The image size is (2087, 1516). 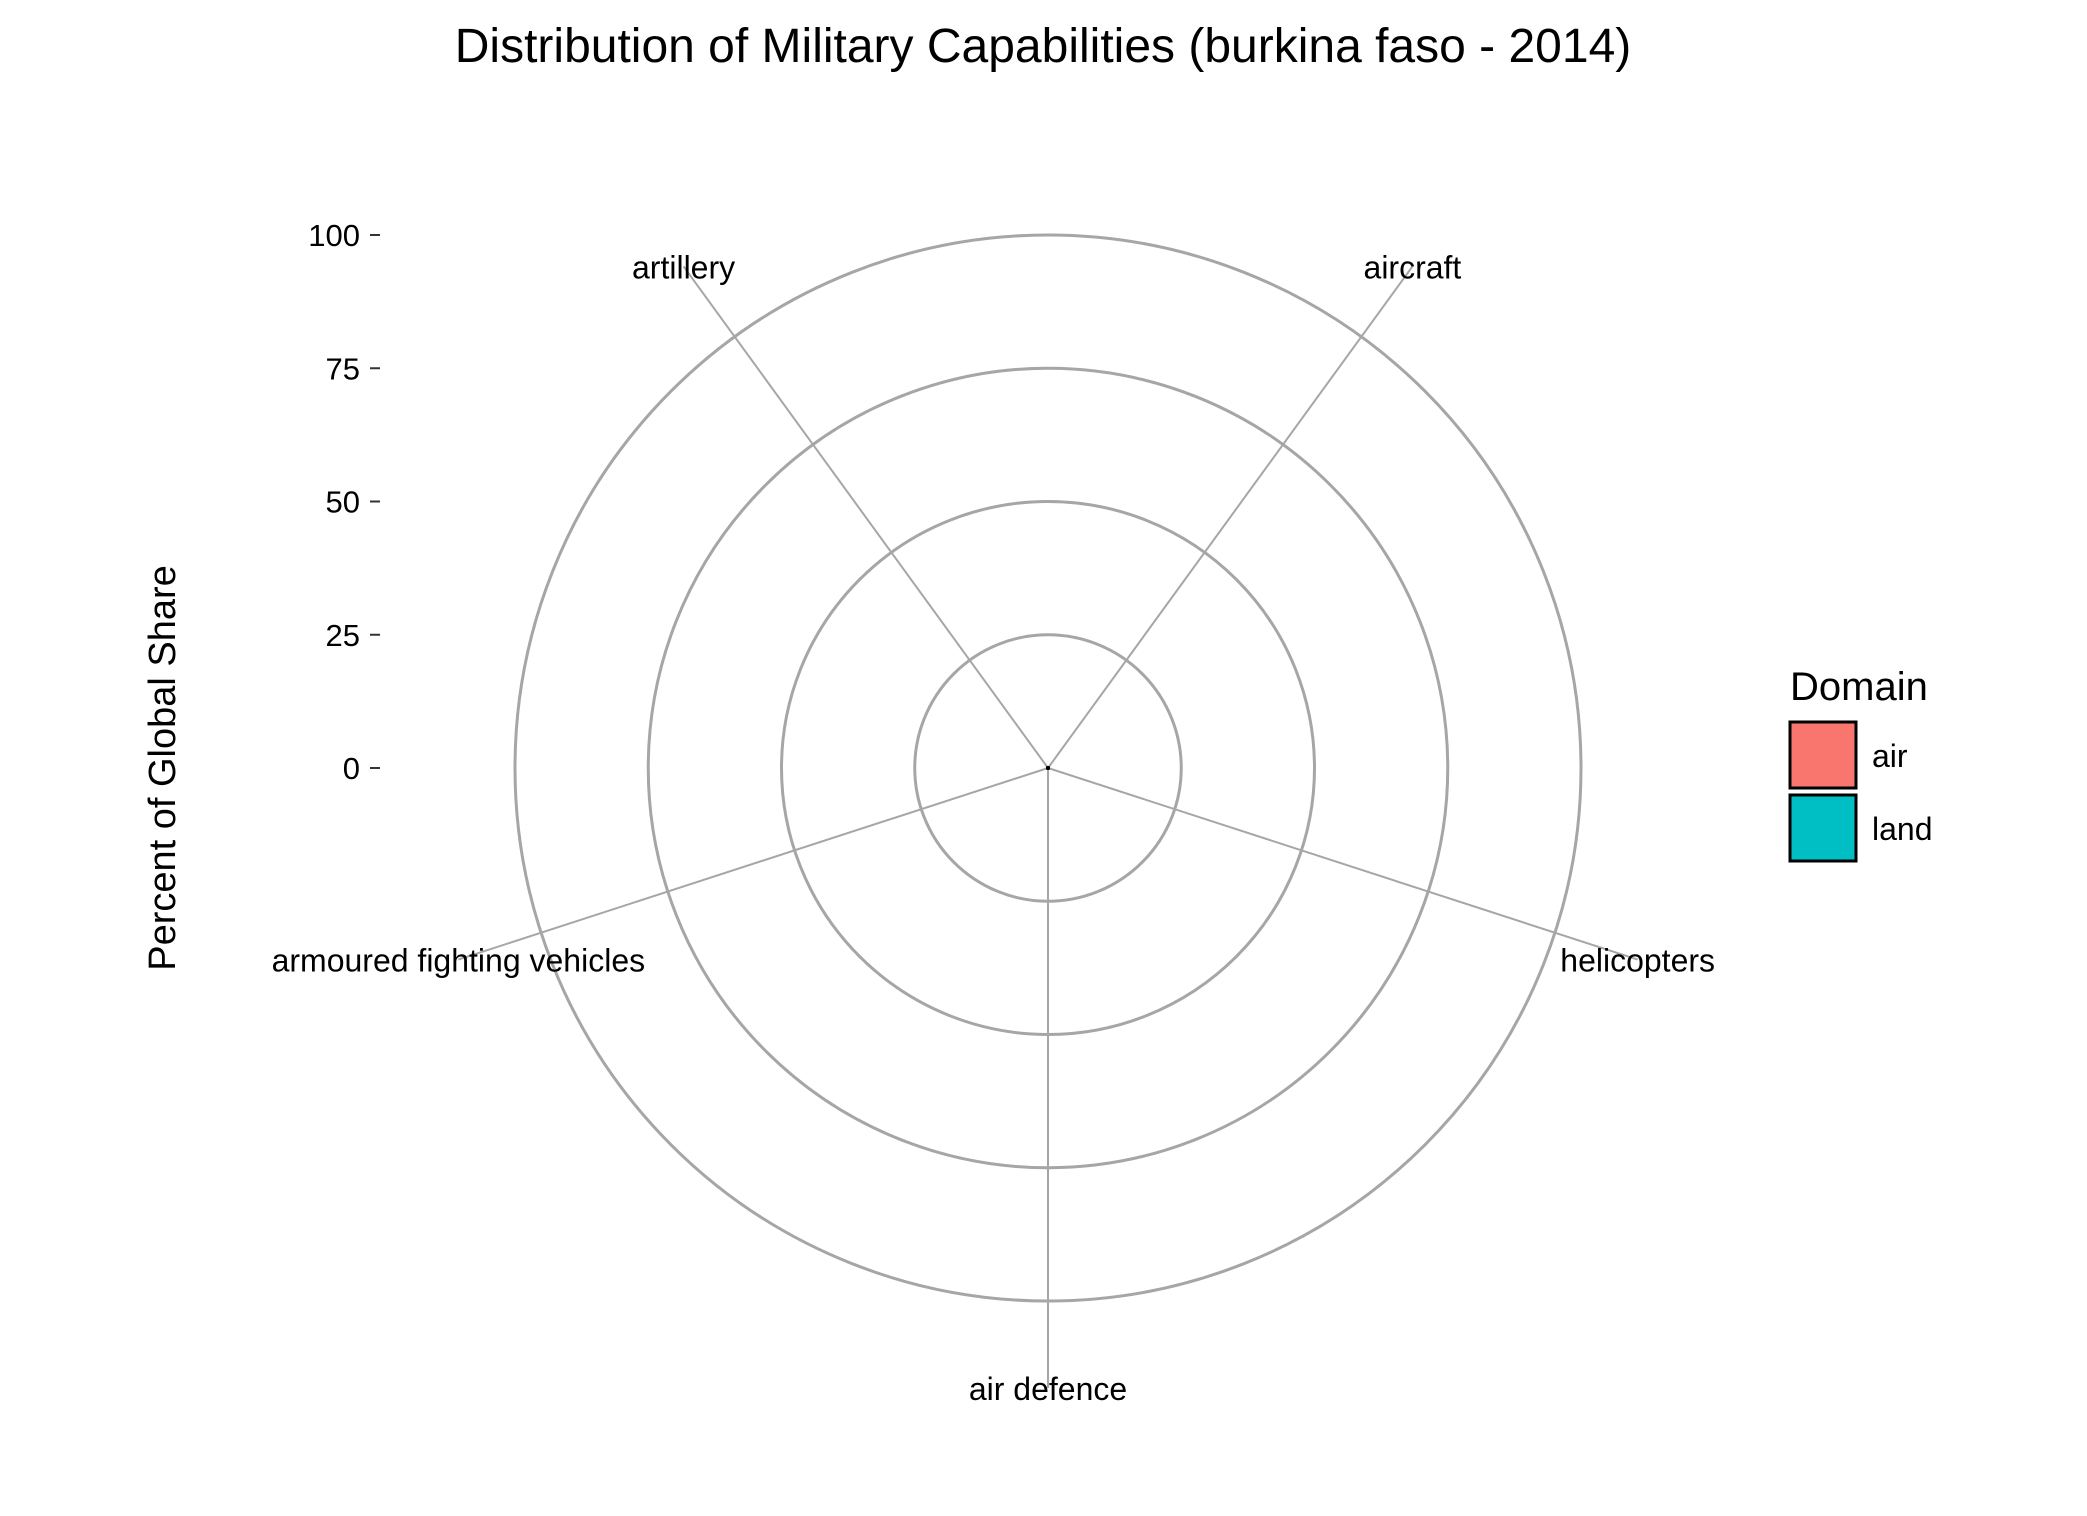 I want to click on category-label-4: artillery, so click(x=683, y=267).